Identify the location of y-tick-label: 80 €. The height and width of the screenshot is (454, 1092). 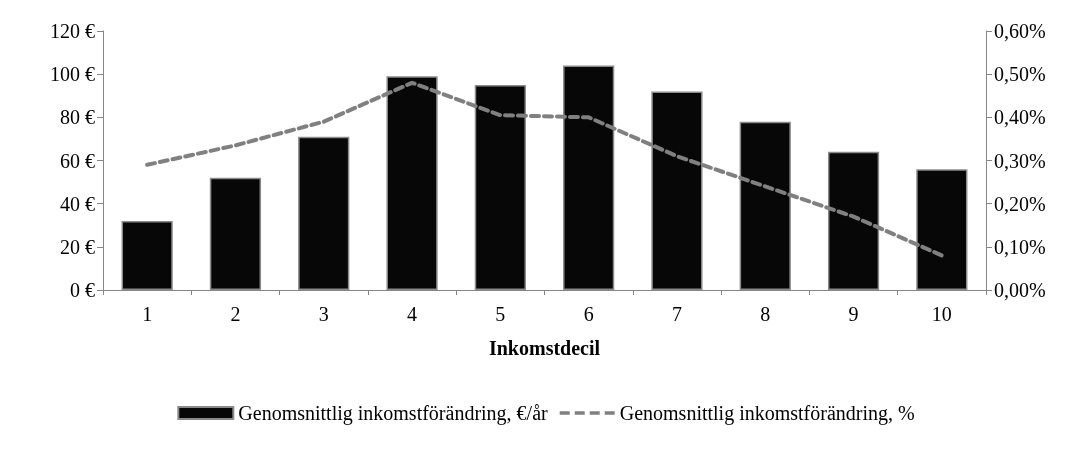
(77, 117).